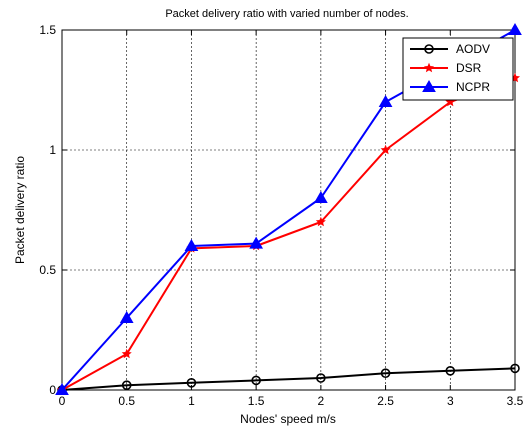 The height and width of the screenshot is (431, 524). Describe the element at coordinates (47, 270) in the screenshot. I see `y-tick-label: 0.5` at that location.